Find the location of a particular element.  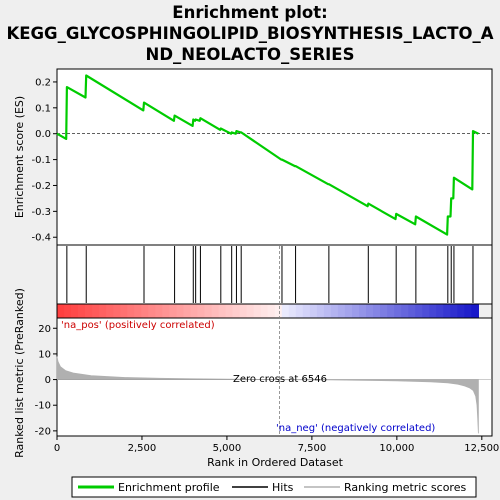

legend-hits-label: Hits is located at coordinates (283, 487).